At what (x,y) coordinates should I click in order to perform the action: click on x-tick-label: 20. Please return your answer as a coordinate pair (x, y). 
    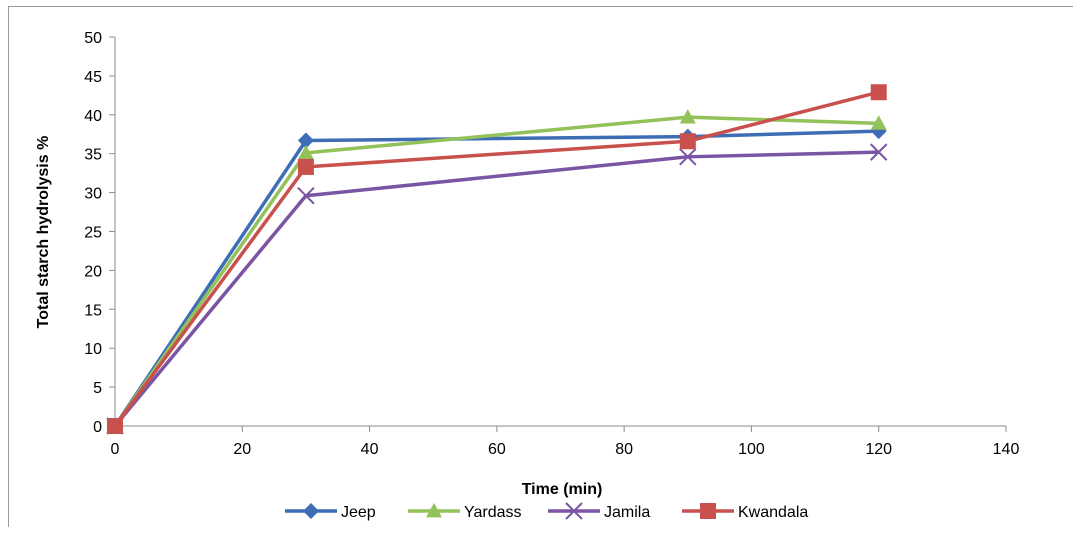
    Looking at the image, I should click on (242, 449).